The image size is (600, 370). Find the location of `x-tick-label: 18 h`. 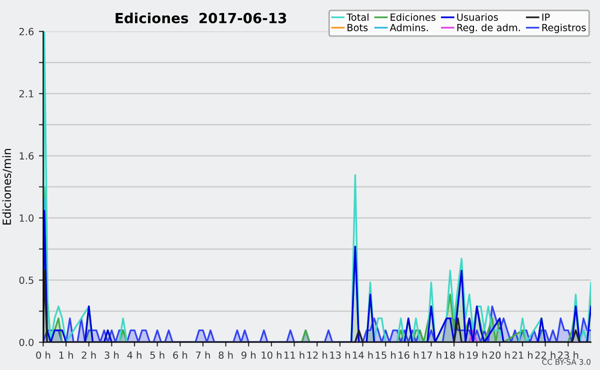

x-tick-label: 18 h is located at coordinates (454, 355).